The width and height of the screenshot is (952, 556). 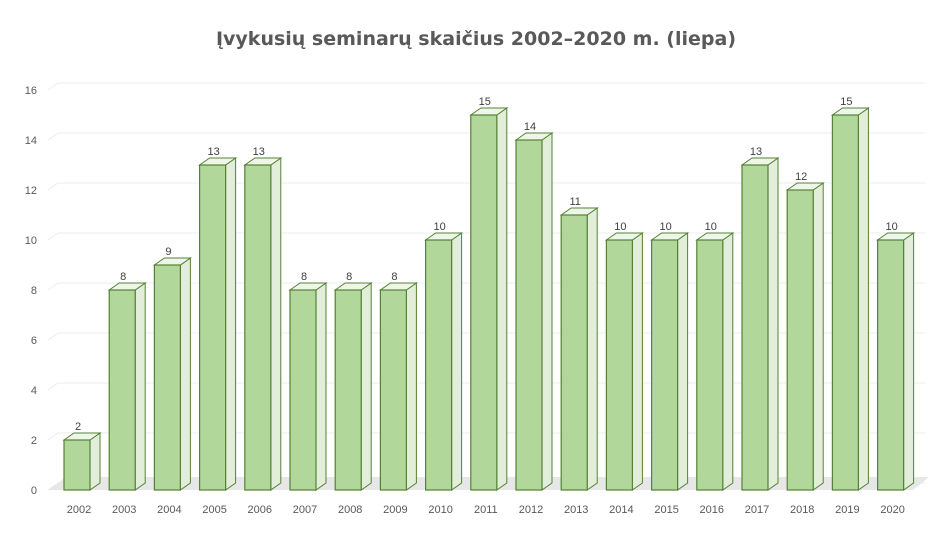 What do you see at coordinates (847, 510) in the screenshot?
I see `x-tick-label: 2019` at bounding box center [847, 510].